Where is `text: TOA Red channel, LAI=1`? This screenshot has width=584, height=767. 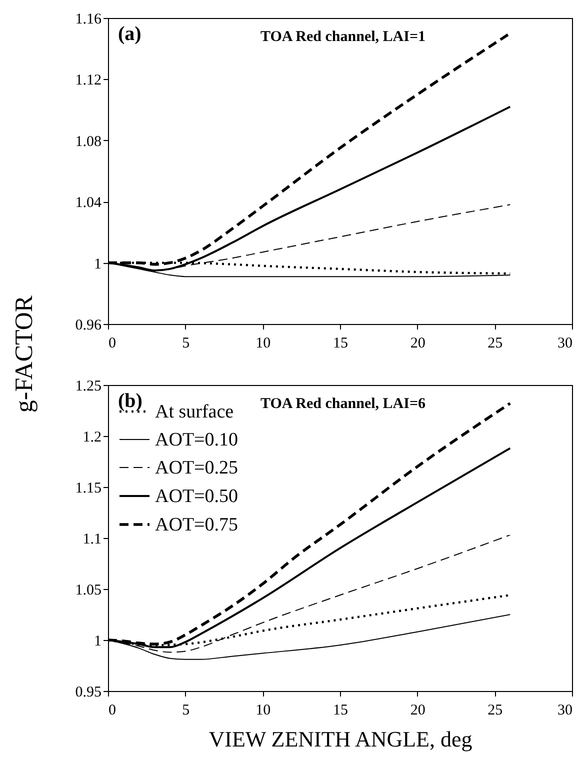
text: TOA Red channel, LAI=1 is located at coordinates (343, 37).